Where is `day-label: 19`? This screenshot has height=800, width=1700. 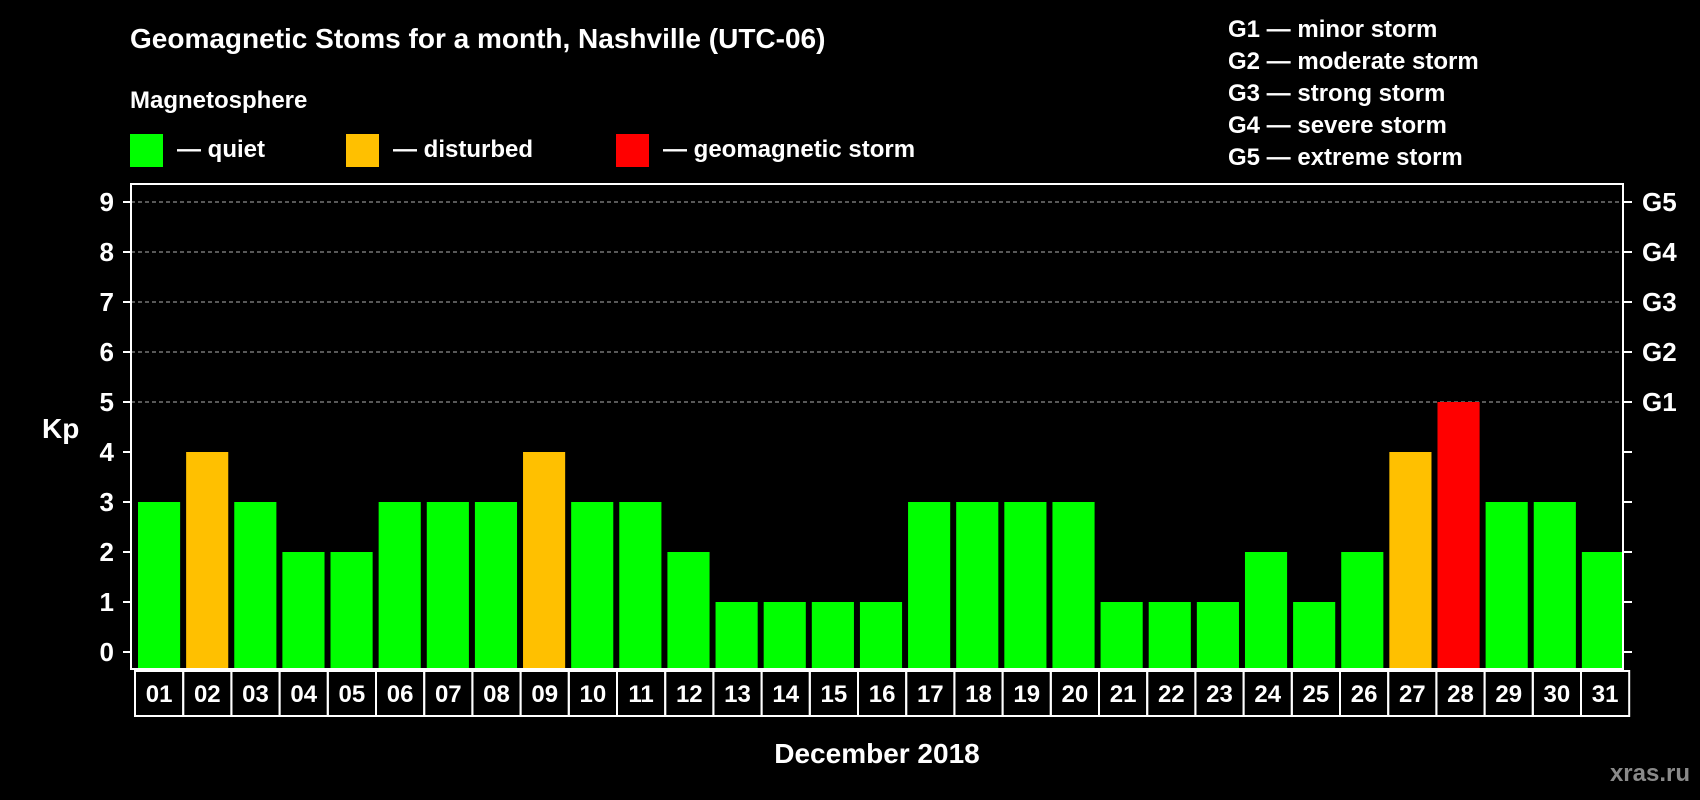 day-label: 19 is located at coordinates (1026, 694).